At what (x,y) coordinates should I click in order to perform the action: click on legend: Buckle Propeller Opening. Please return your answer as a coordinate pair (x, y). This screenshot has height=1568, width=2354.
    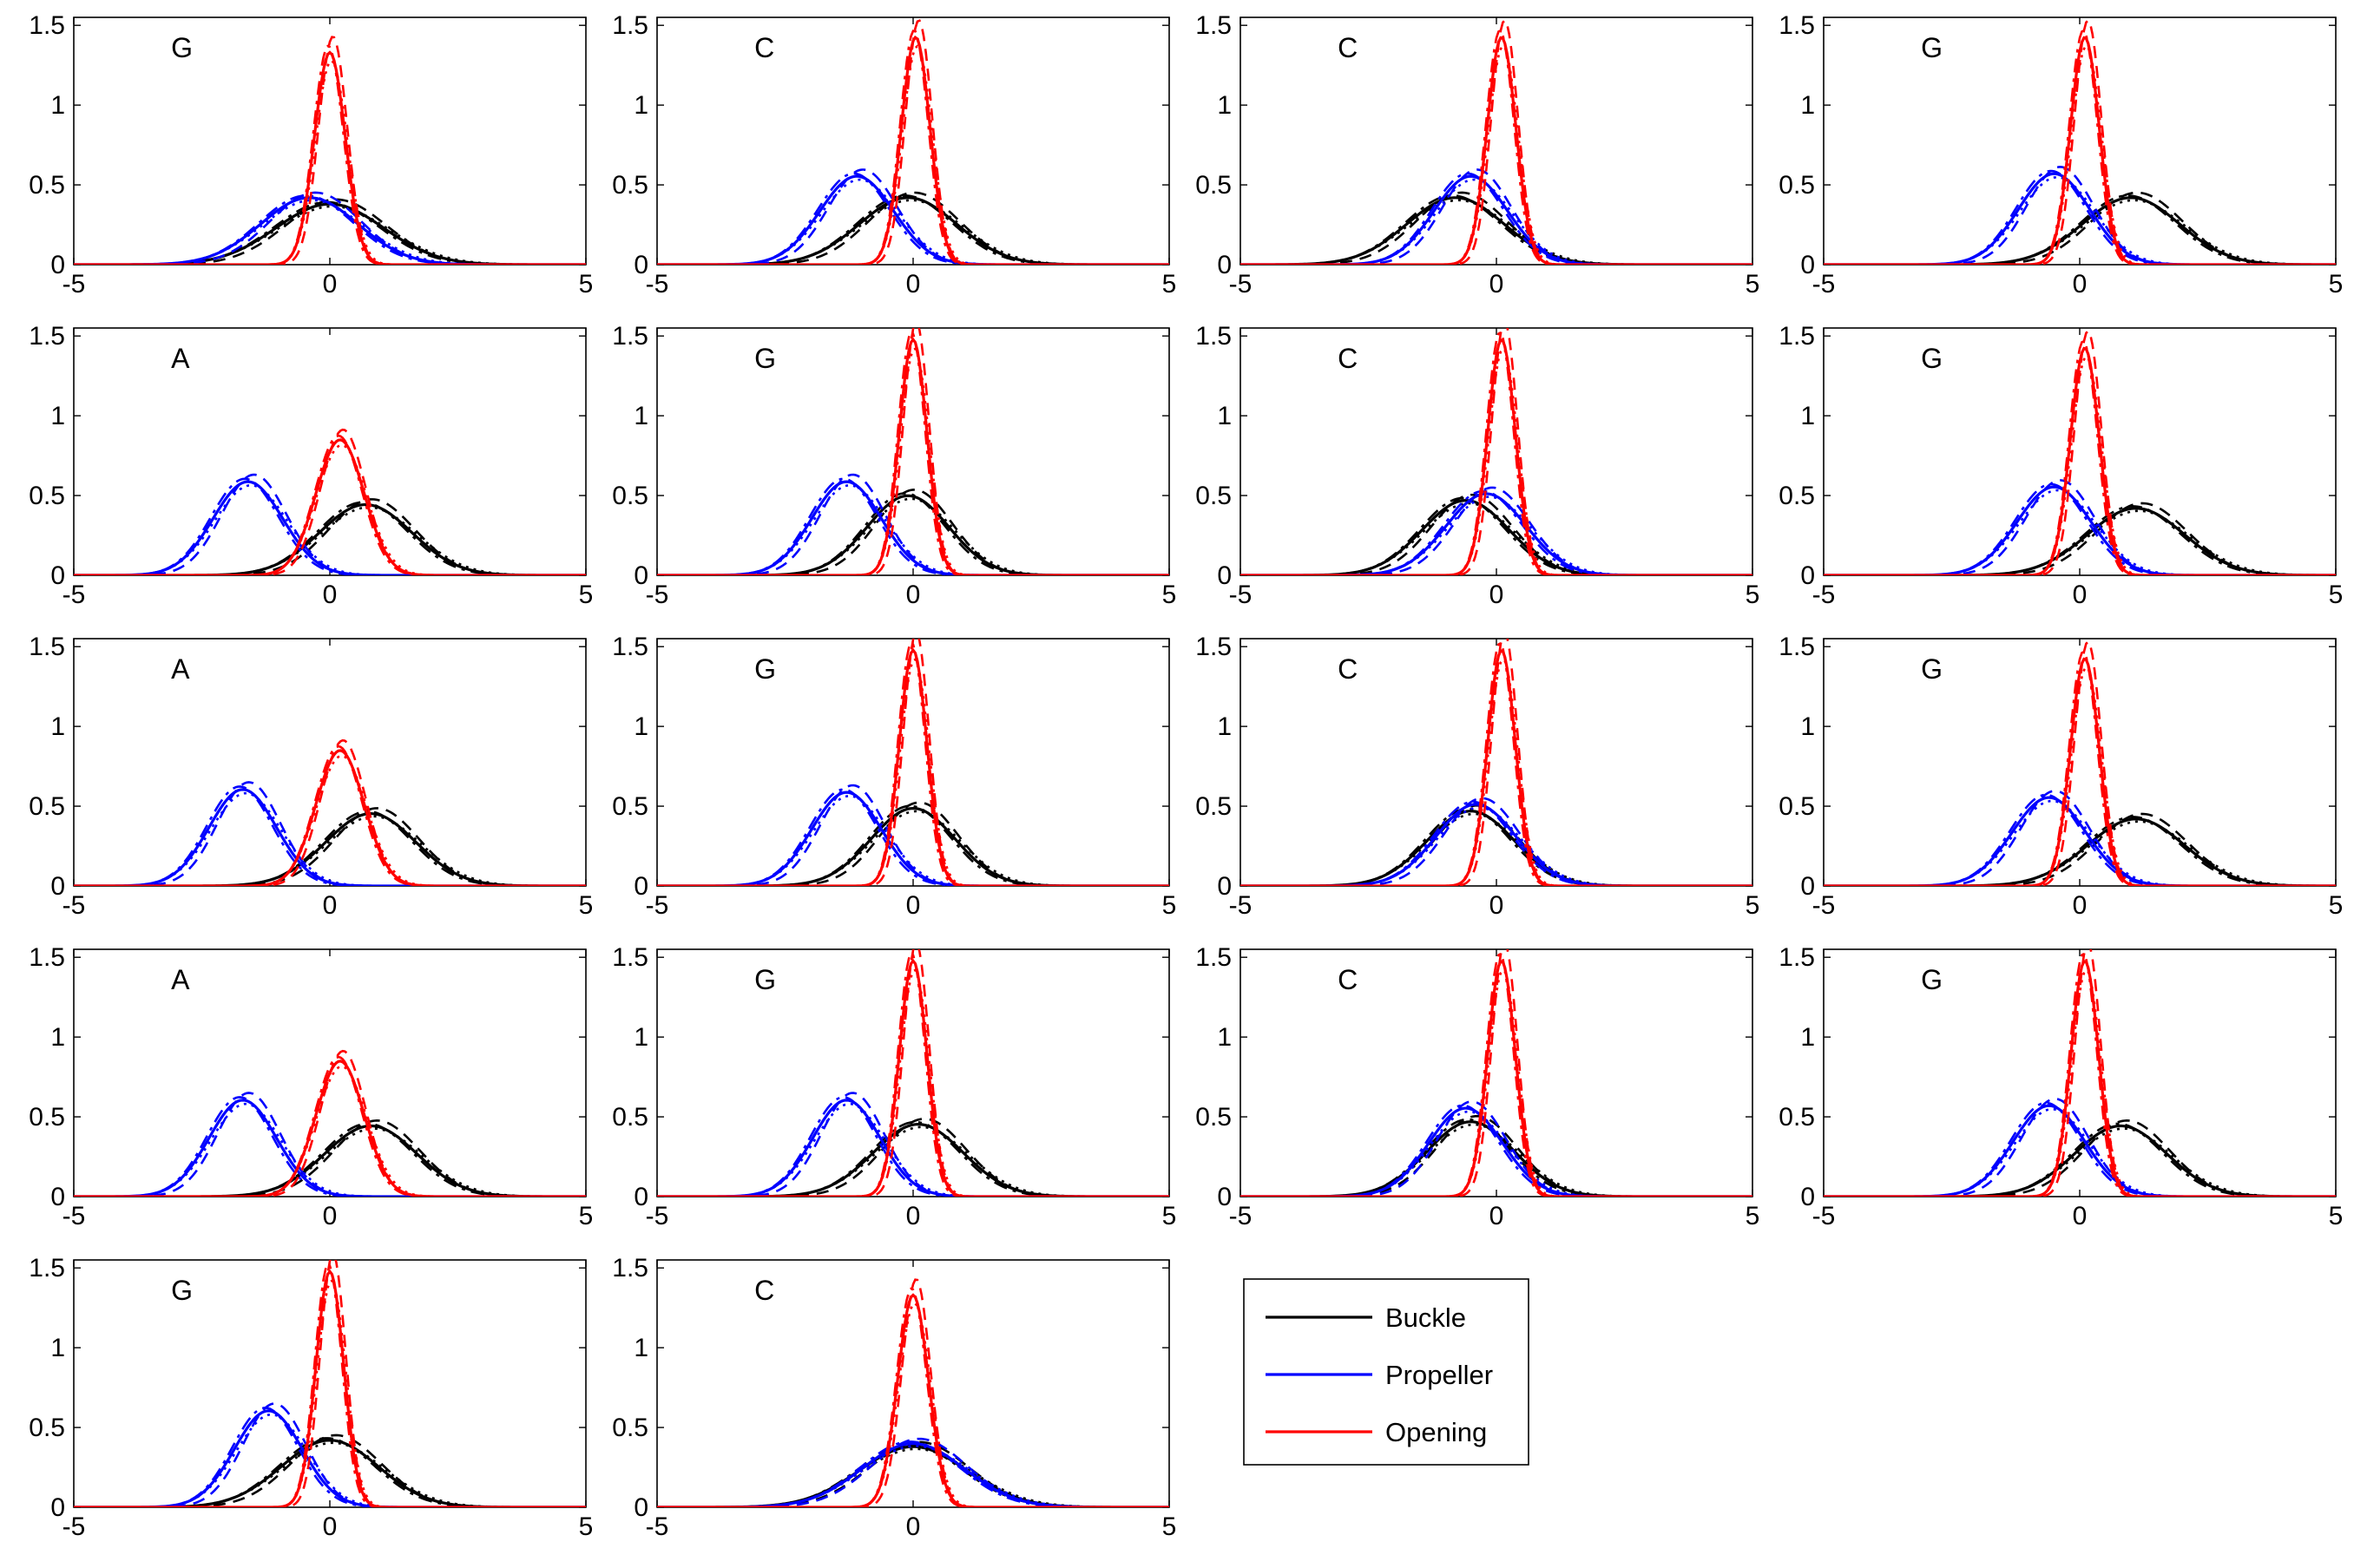
    Looking at the image, I should click on (1386, 1372).